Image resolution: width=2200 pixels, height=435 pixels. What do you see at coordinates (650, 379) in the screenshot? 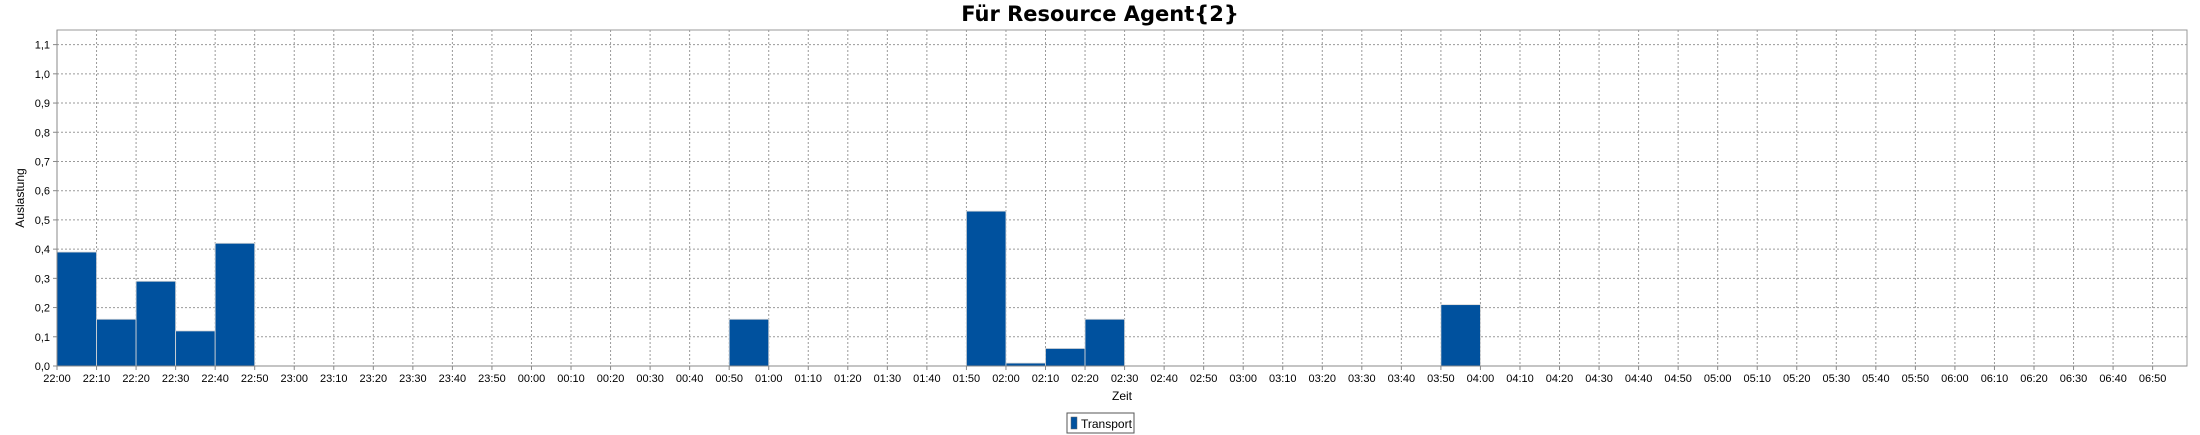
I see `x-tick-label: 00:30` at bounding box center [650, 379].